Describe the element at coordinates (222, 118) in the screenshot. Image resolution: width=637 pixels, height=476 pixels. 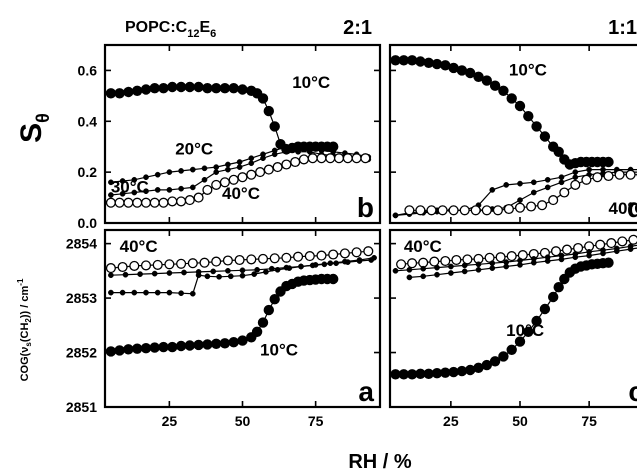
I see `series-line` at that location.